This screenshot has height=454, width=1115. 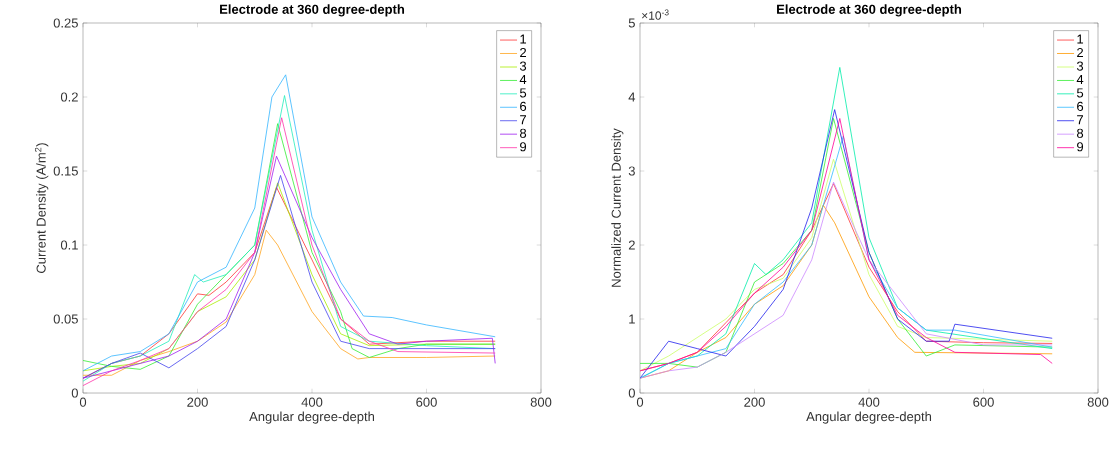 I want to click on y-tick-label: 4, so click(x=632, y=97).